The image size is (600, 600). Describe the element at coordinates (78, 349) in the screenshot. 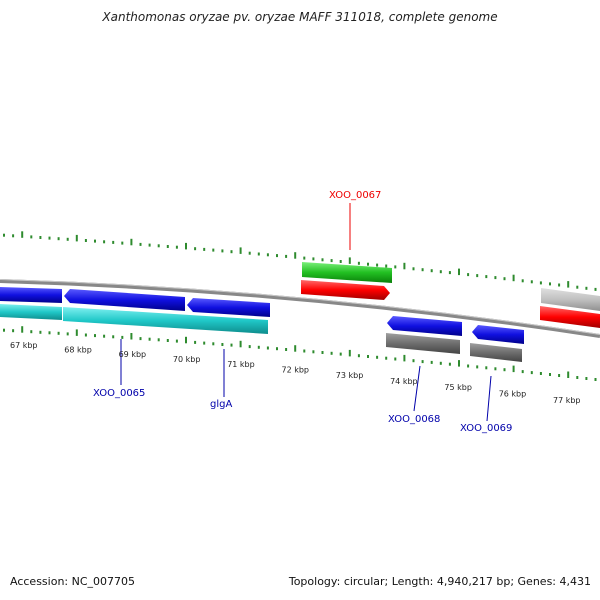

I see `scale-label: 68 kbp` at that location.